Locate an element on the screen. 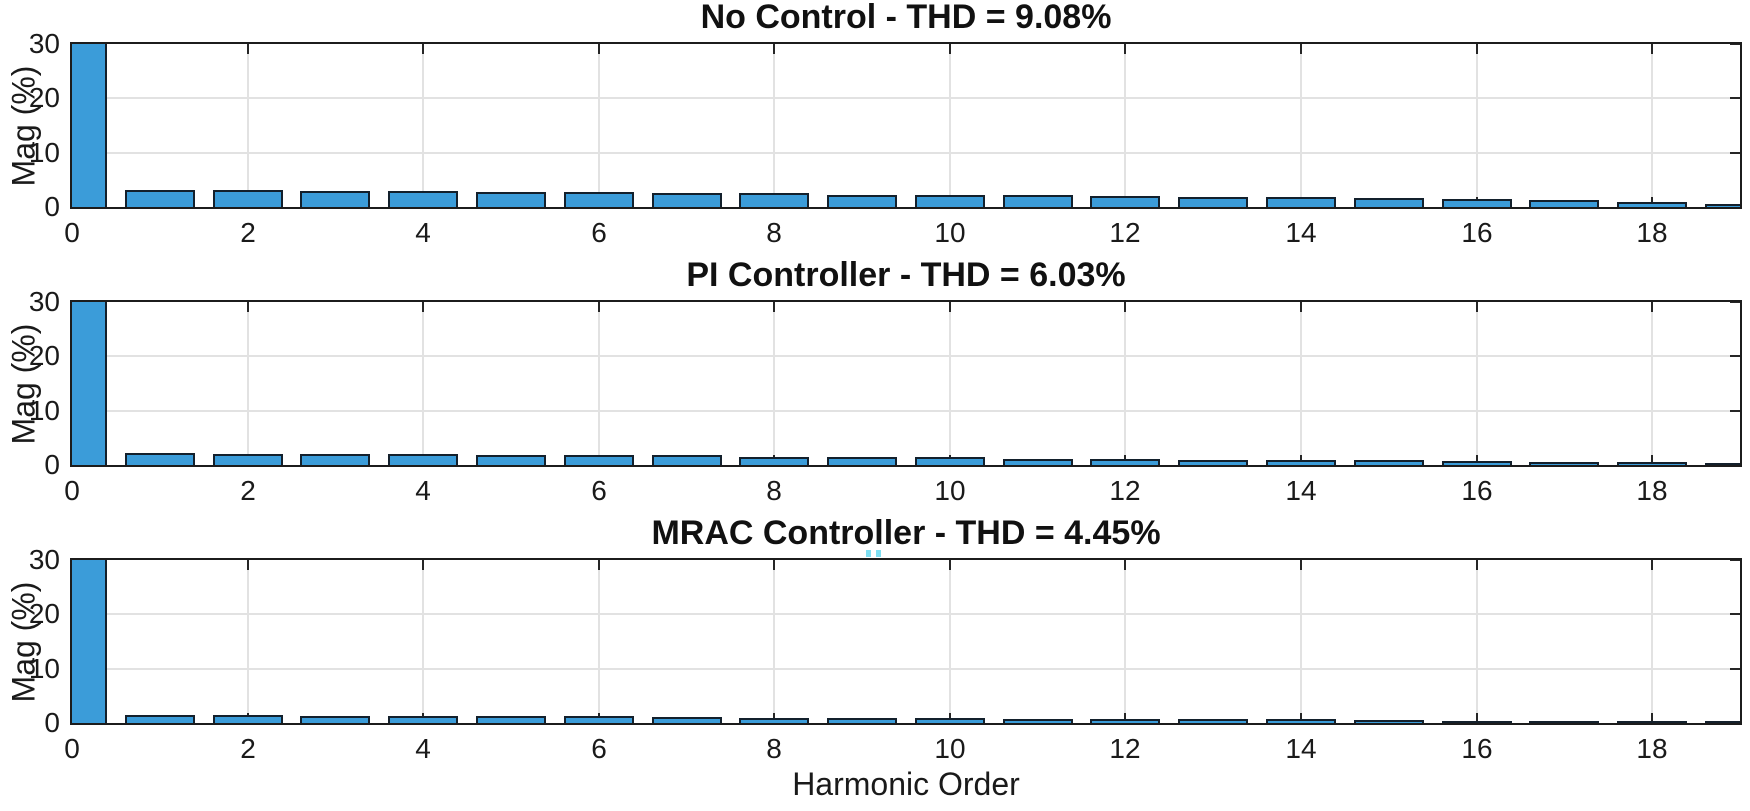  bar-h19 is located at coordinates (1722, 205).